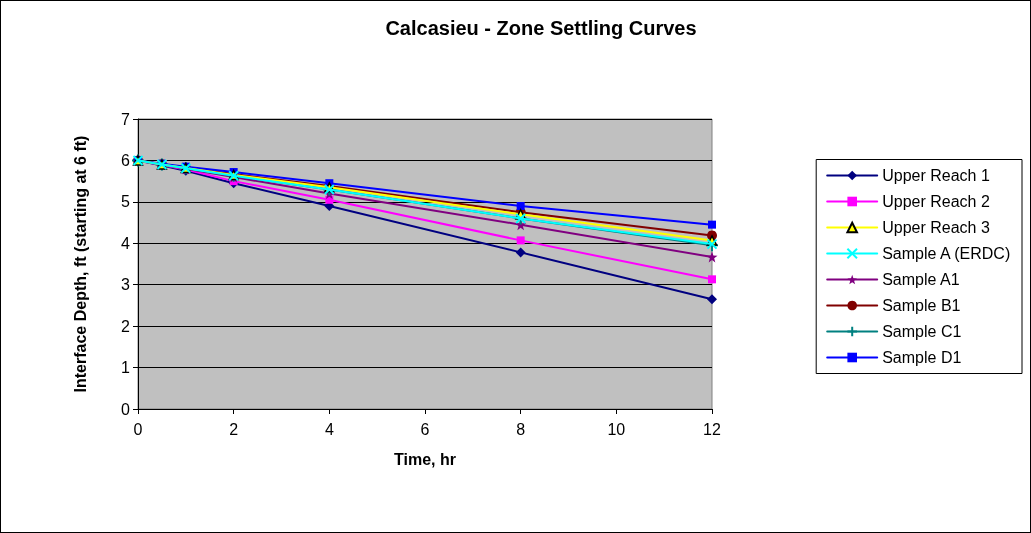 This screenshot has height=533, width=1031. I want to click on y-tick-label: 4, so click(126, 243).